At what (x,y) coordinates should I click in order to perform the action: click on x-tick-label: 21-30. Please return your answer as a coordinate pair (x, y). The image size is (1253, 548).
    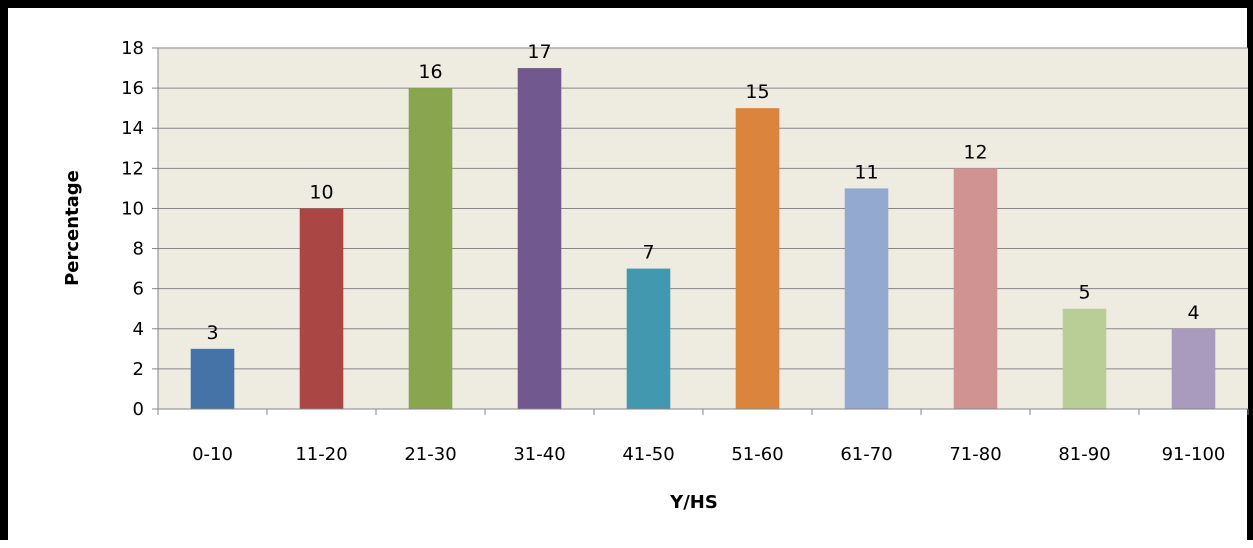
    Looking at the image, I should click on (430, 454).